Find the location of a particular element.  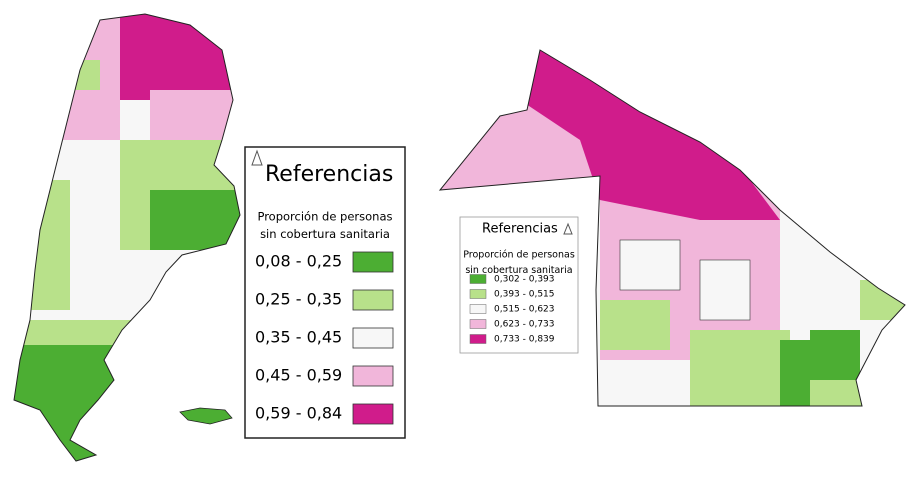

legend-label: 0,25 - 0,35 is located at coordinates (298, 299).